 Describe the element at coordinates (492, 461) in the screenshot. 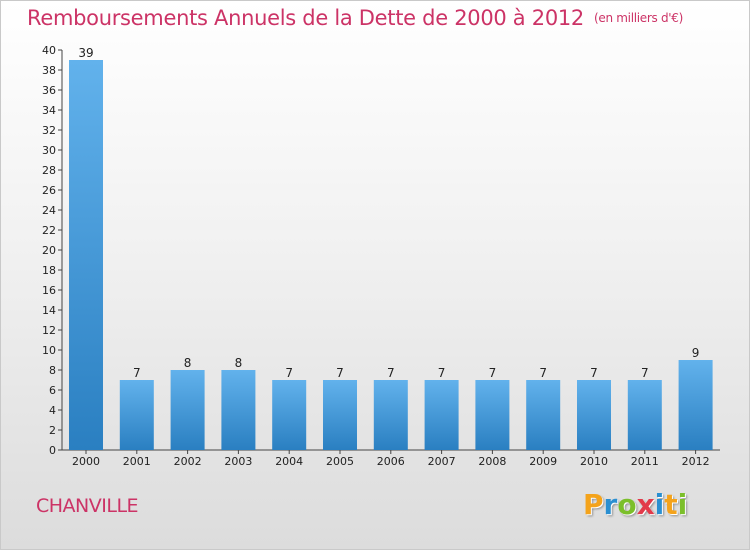

I see `x-tick-label: 2008` at that location.